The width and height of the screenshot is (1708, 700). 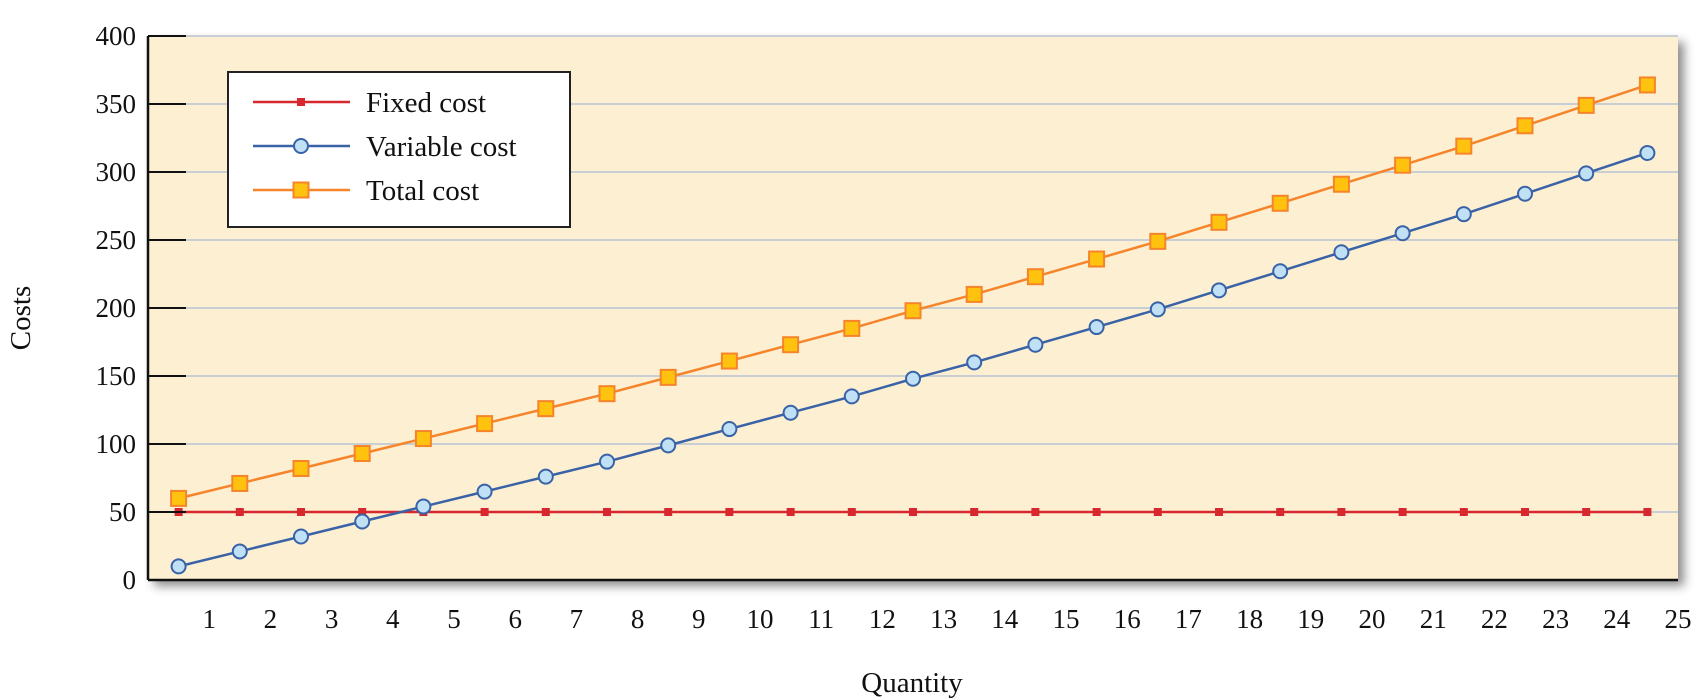 What do you see at coordinates (1494, 619) in the screenshot?
I see `x-tick-label: 22` at bounding box center [1494, 619].